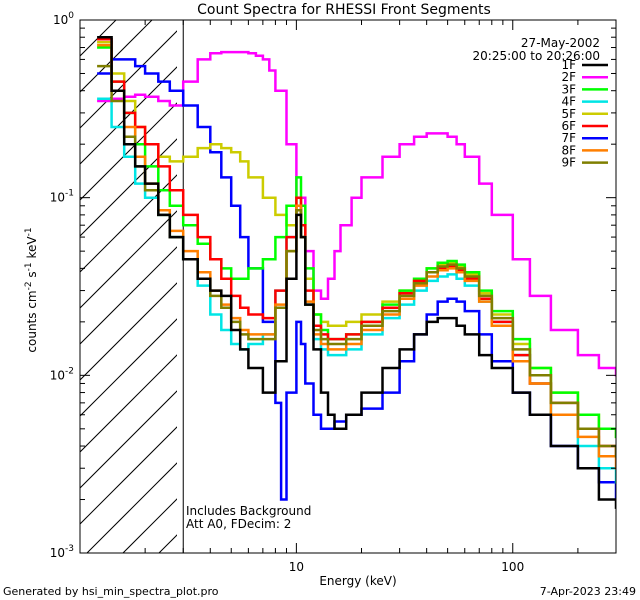 This screenshot has height=600, width=640. What do you see at coordinates (62, 552) in the screenshot?
I see `y-tick-label: 10⁻³` at bounding box center [62, 552].